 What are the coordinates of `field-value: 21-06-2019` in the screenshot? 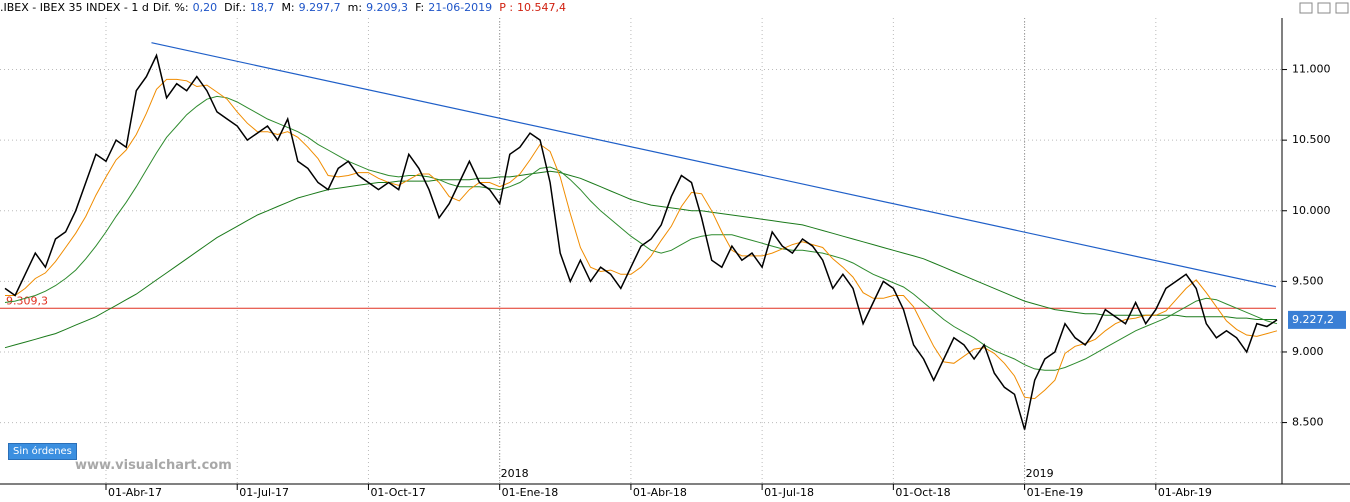 It's located at (460, 7).